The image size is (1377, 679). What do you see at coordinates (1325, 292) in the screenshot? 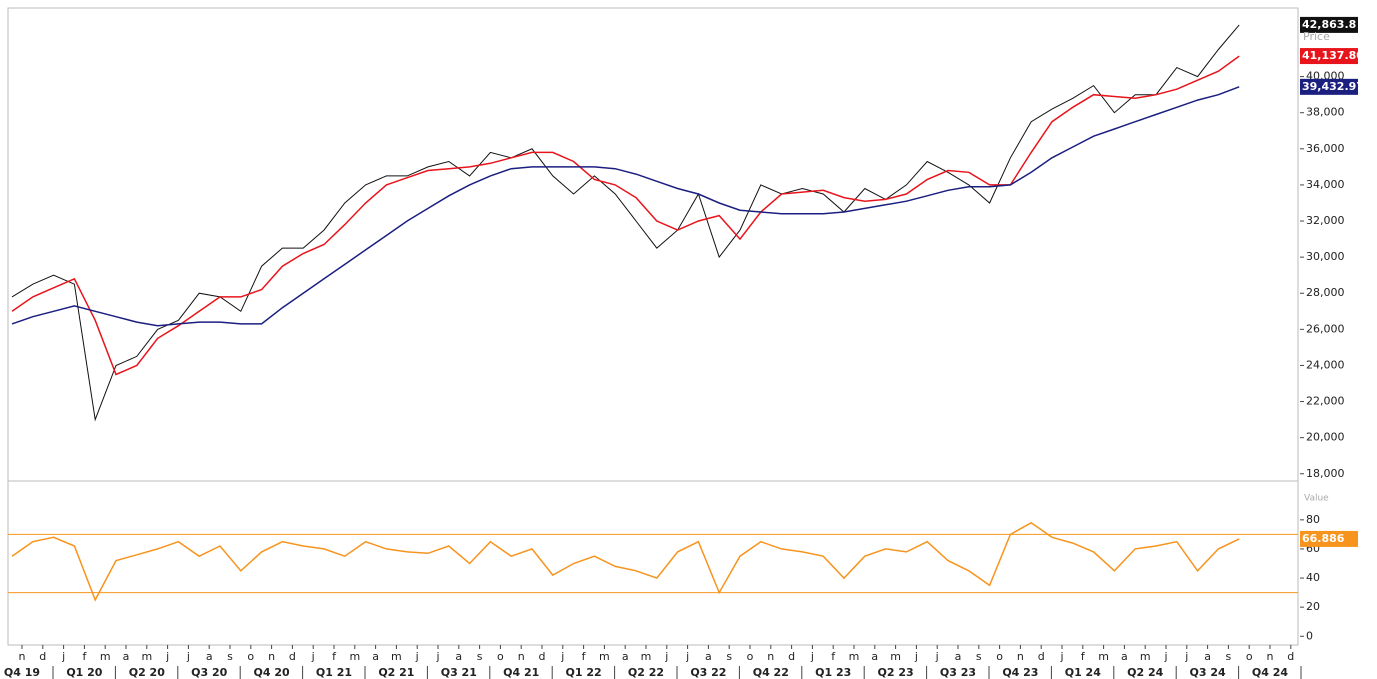
I see `y-tick-label: 28,000` at bounding box center [1325, 292].